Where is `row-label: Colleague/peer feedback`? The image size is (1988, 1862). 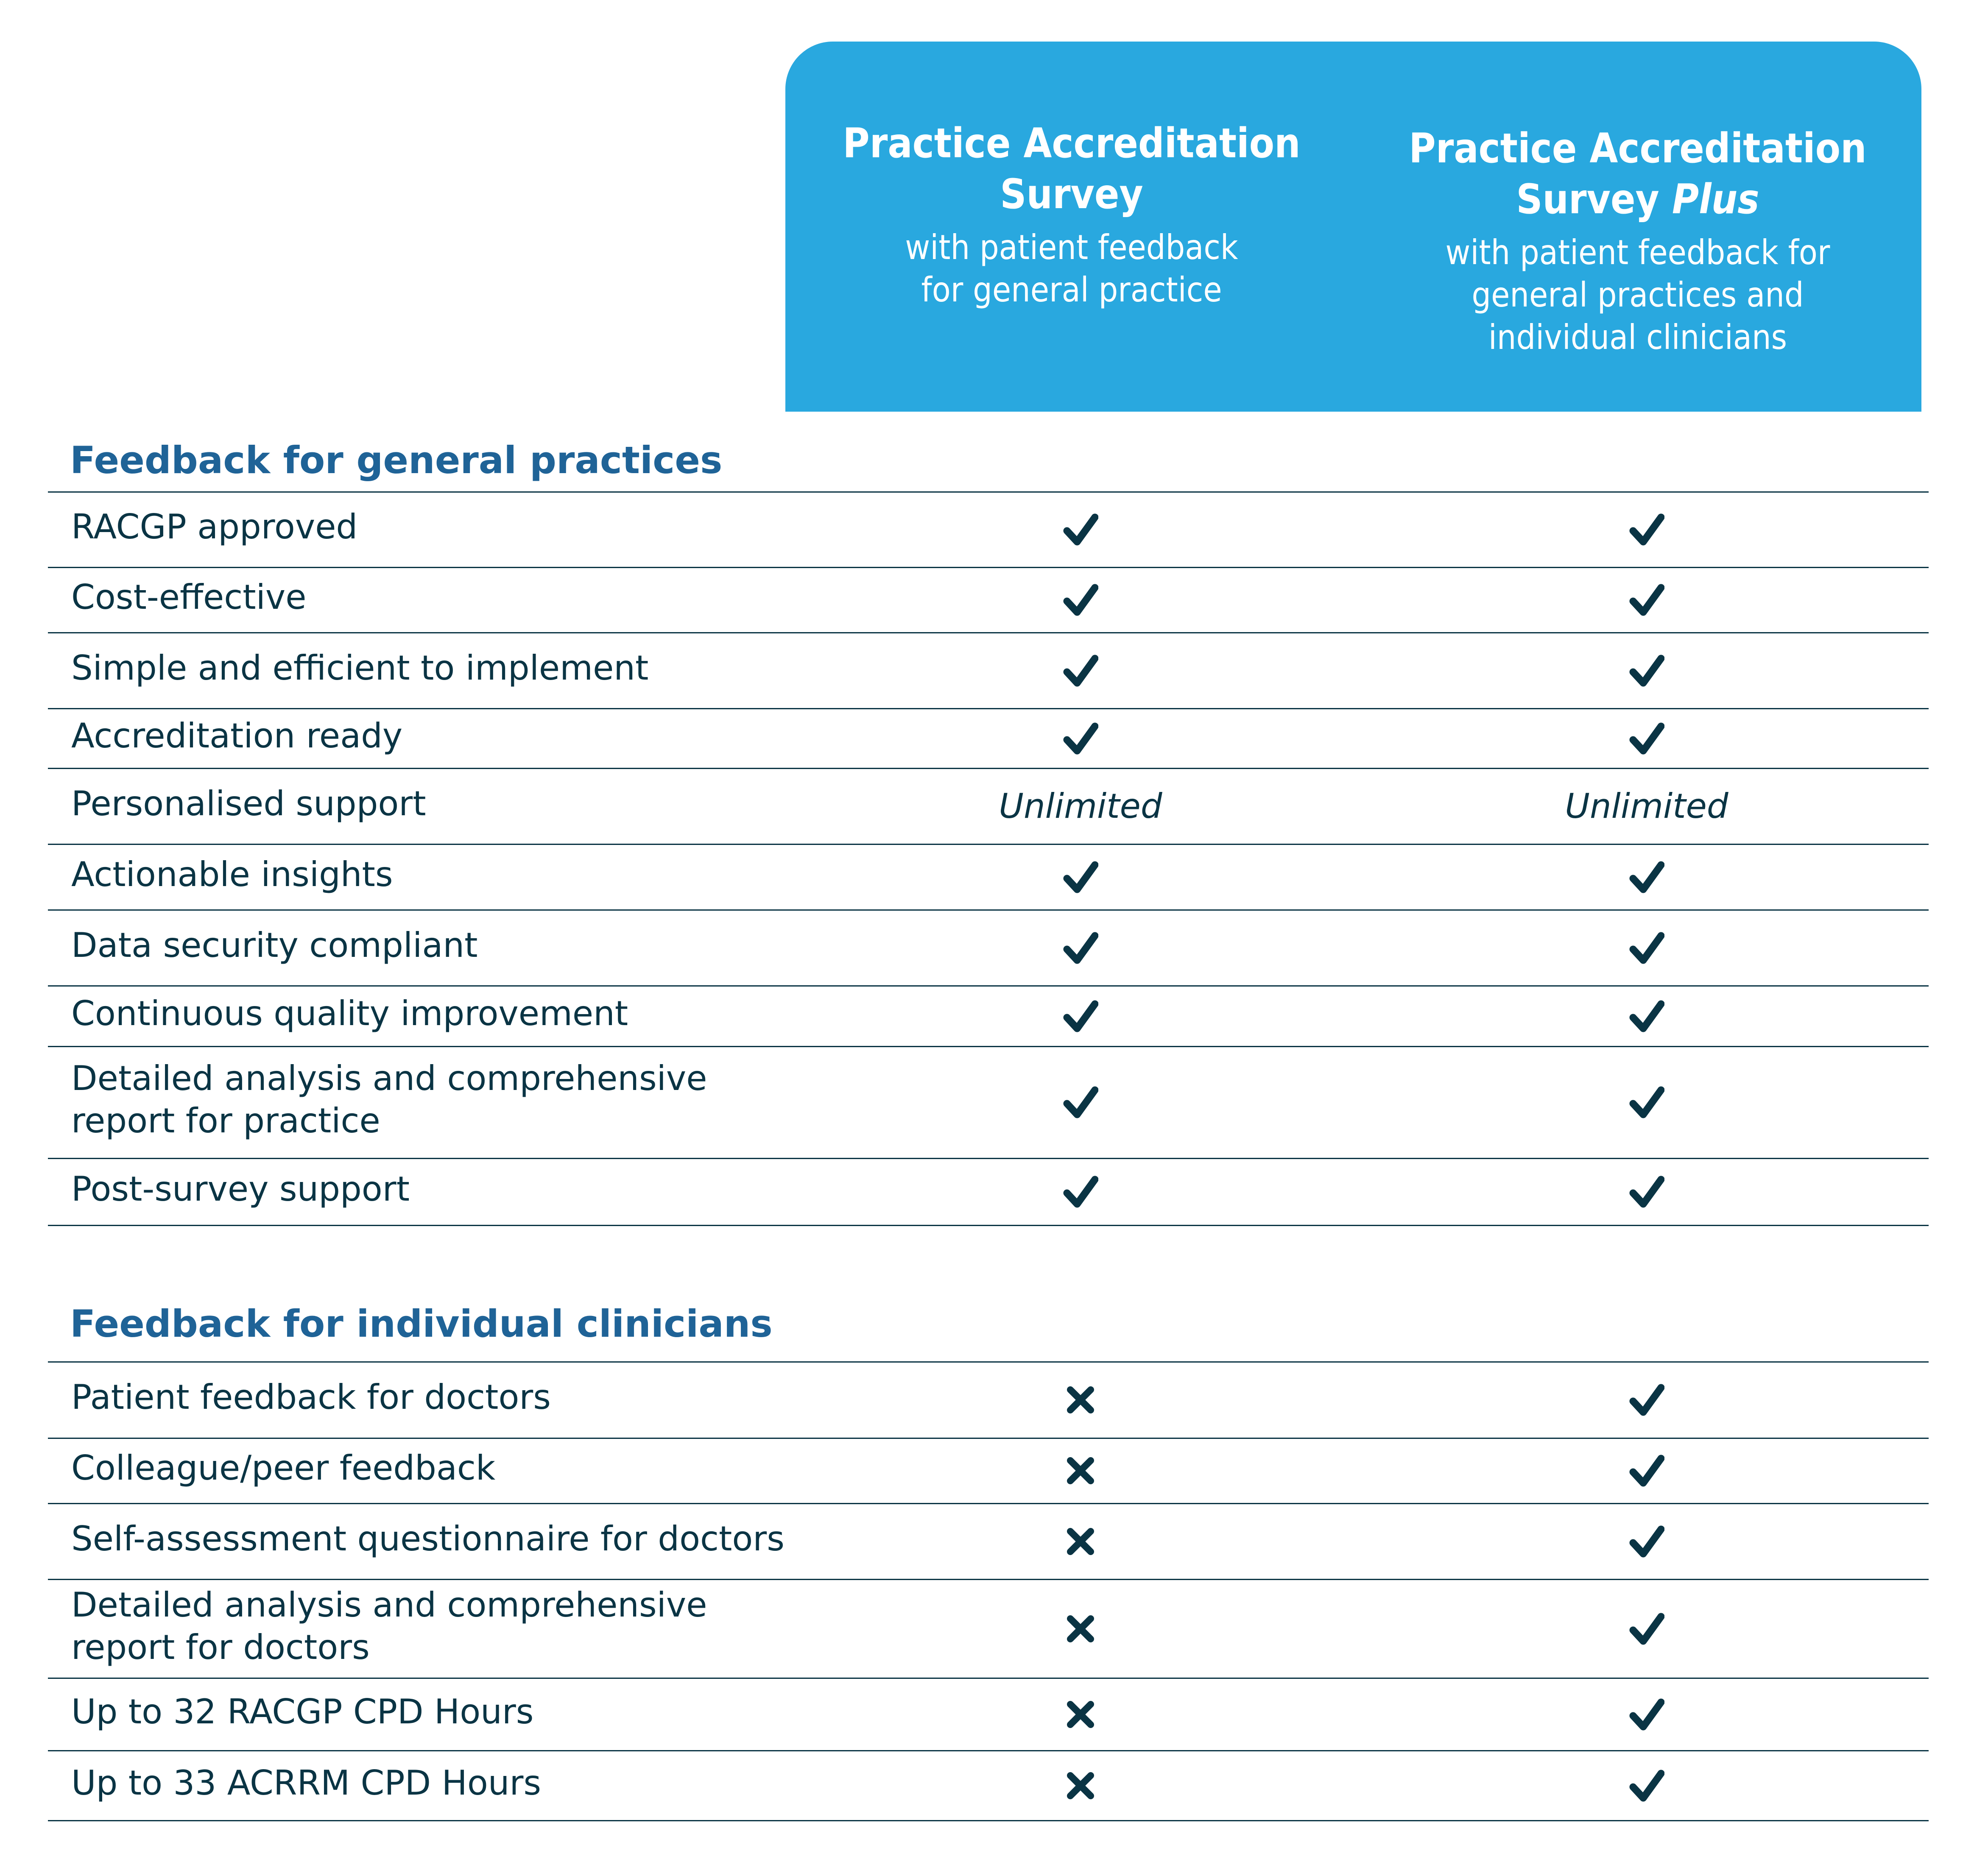 row-label: Colleague/peer feedback is located at coordinates (283, 1468).